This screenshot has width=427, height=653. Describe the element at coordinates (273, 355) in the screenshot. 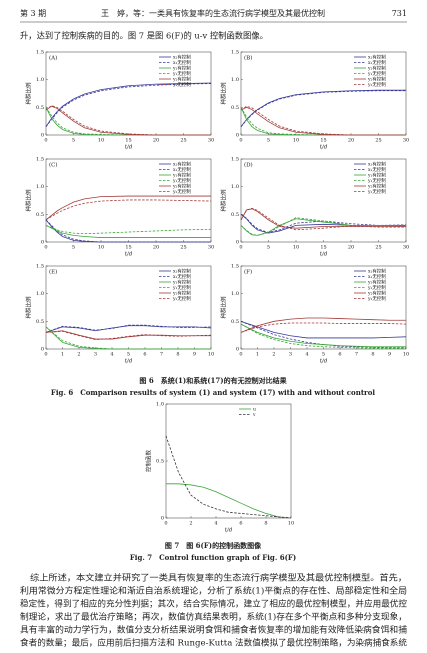

I see `x-tick-label: 2` at that location.